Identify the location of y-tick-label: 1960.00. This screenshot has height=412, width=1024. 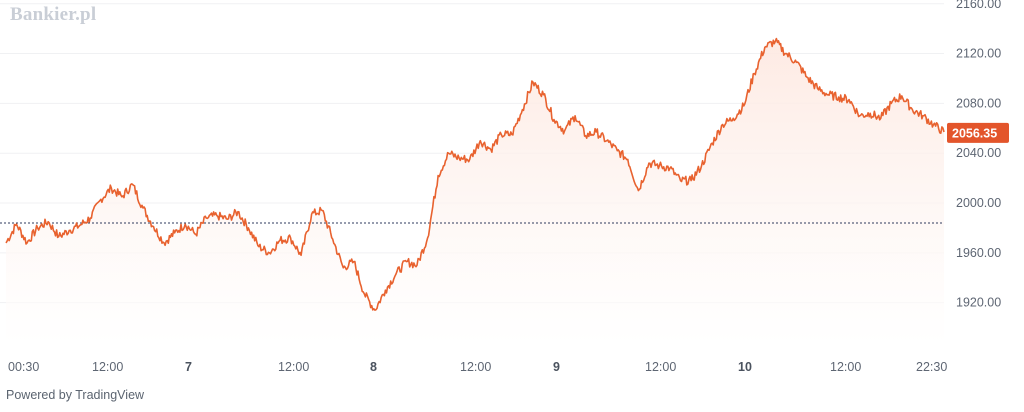
(978, 253).